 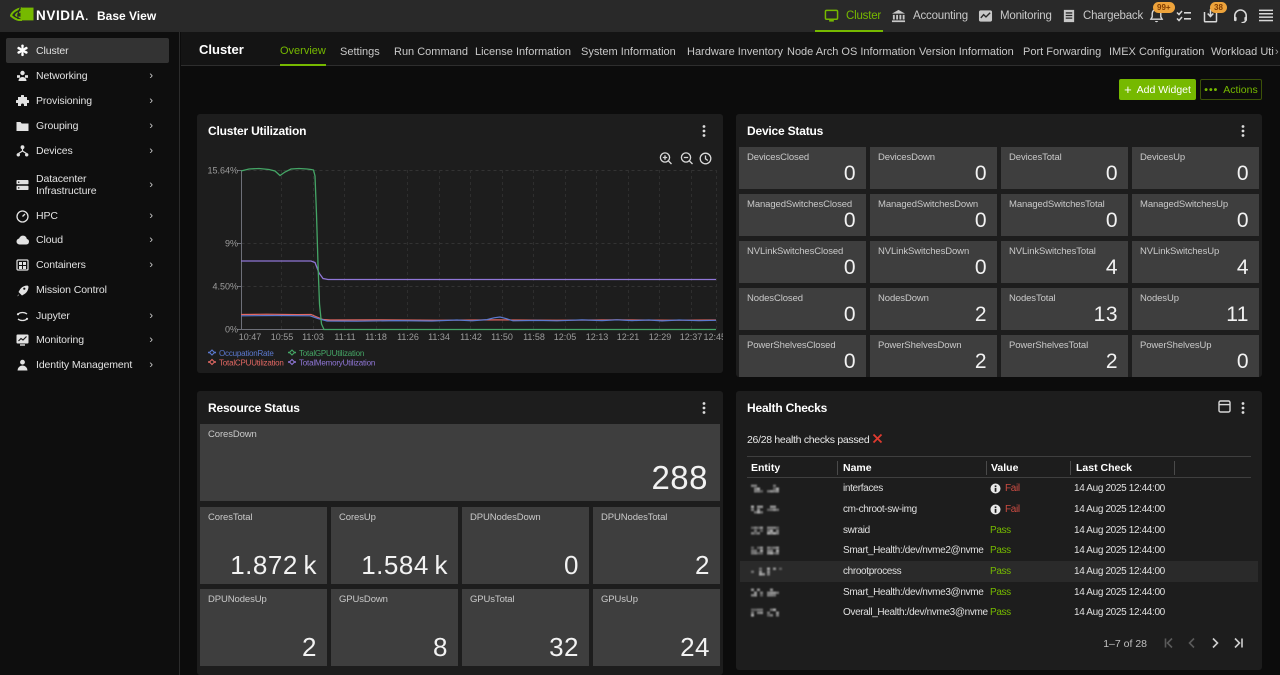 I want to click on svg-text: 4.50%, so click(x=225, y=287).